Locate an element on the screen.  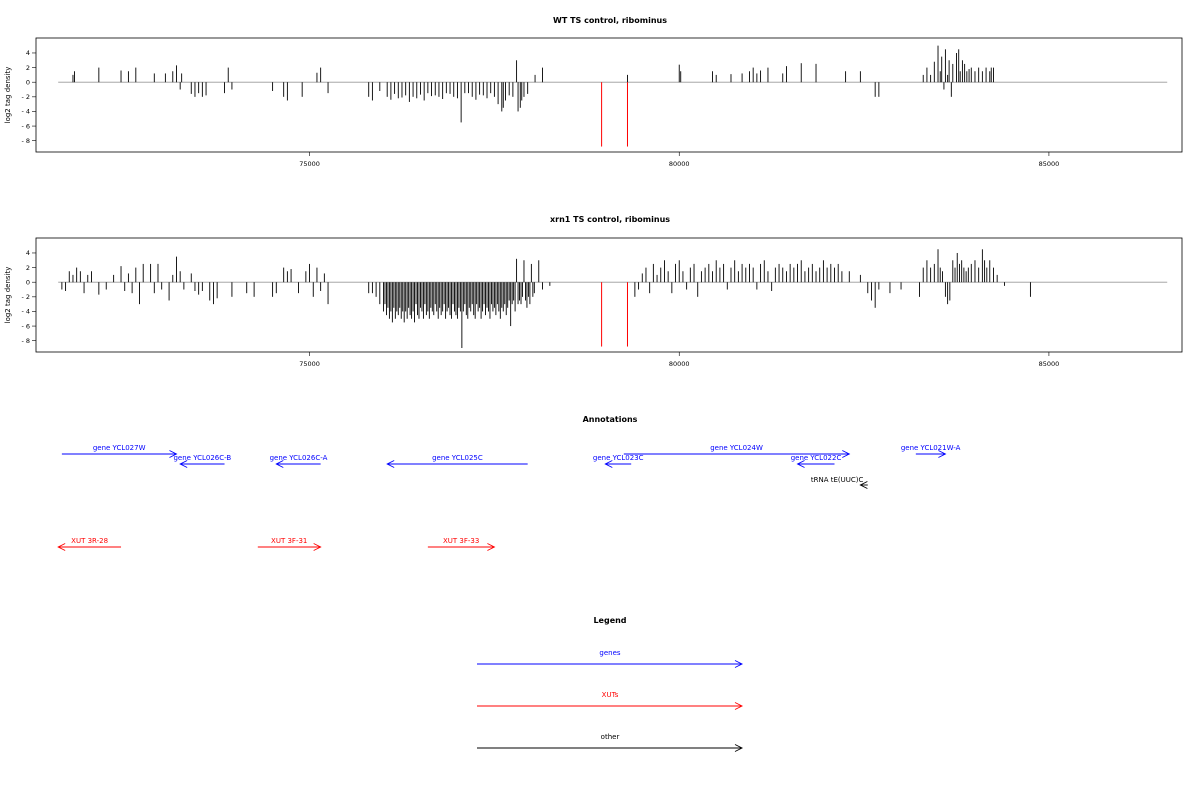
feature-label: gene YCL023C is located at coordinates (618, 458).